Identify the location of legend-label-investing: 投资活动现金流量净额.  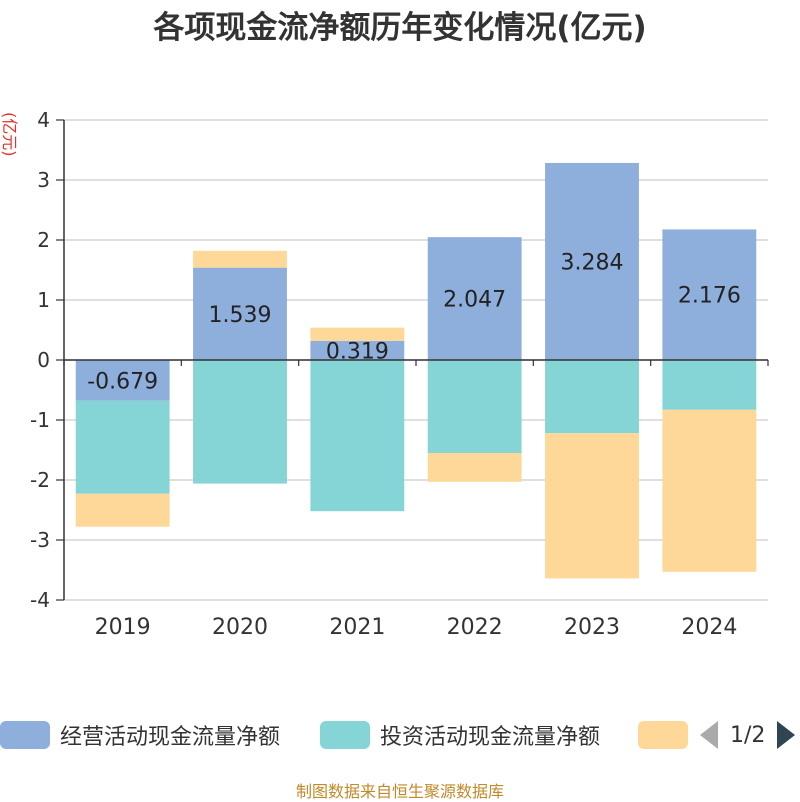
(490, 737).